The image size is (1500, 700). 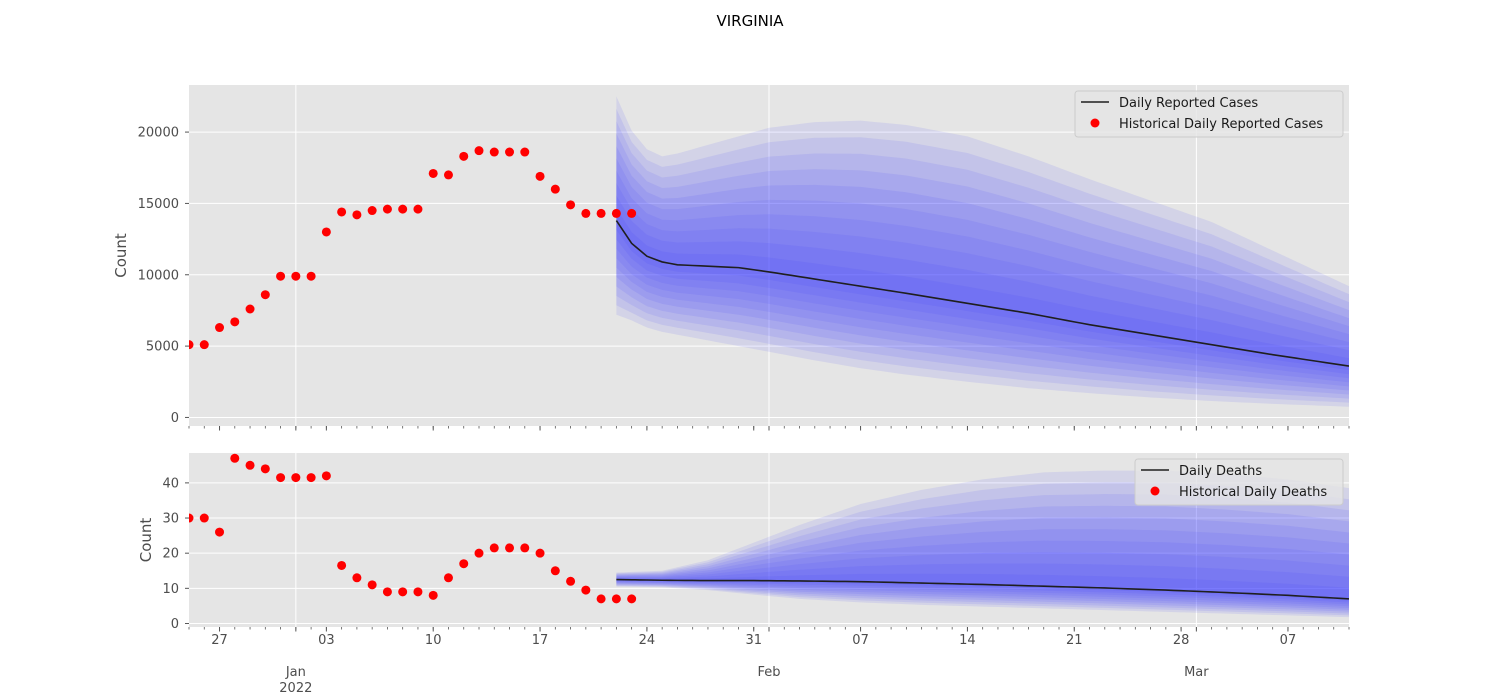 What do you see at coordinates (170, 589) in the screenshot?
I see `deaths-ytick-label: 10` at bounding box center [170, 589].